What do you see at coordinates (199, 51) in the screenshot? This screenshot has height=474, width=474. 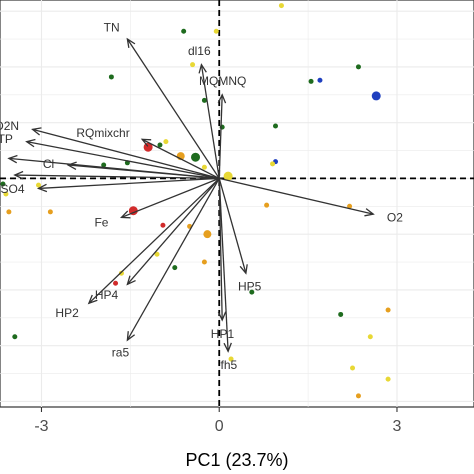 I see `loading-label: dl16` at bounding box center [199, 51].